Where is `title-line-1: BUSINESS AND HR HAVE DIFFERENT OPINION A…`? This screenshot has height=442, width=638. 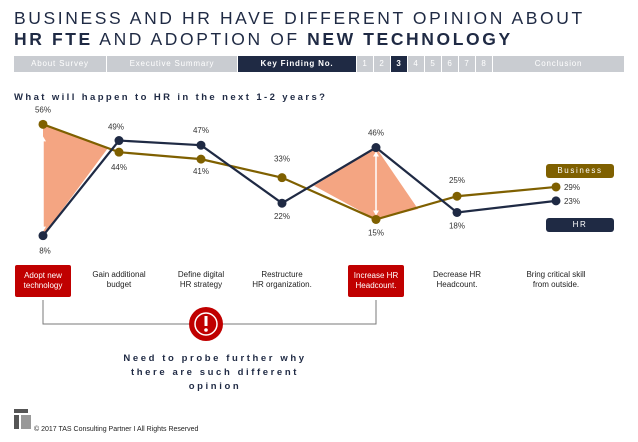
title-line-1: BUSINESS AND HR HAVE DIFFERENT OPINION A… is located at coordinates (299, 18).